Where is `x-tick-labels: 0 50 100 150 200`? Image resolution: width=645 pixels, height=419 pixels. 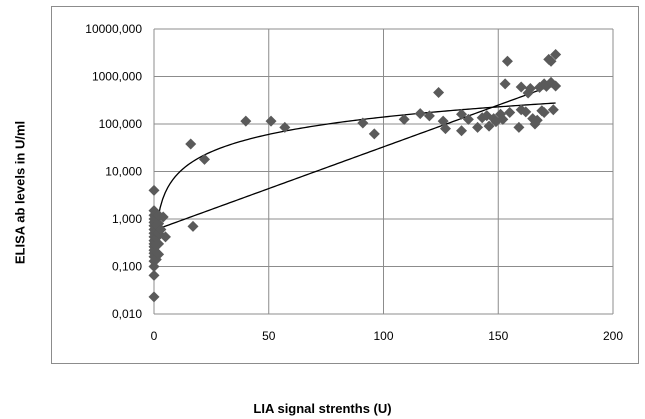 x-tick-labels: 0 50 100 150 200 is located at coordinates (387, 336).